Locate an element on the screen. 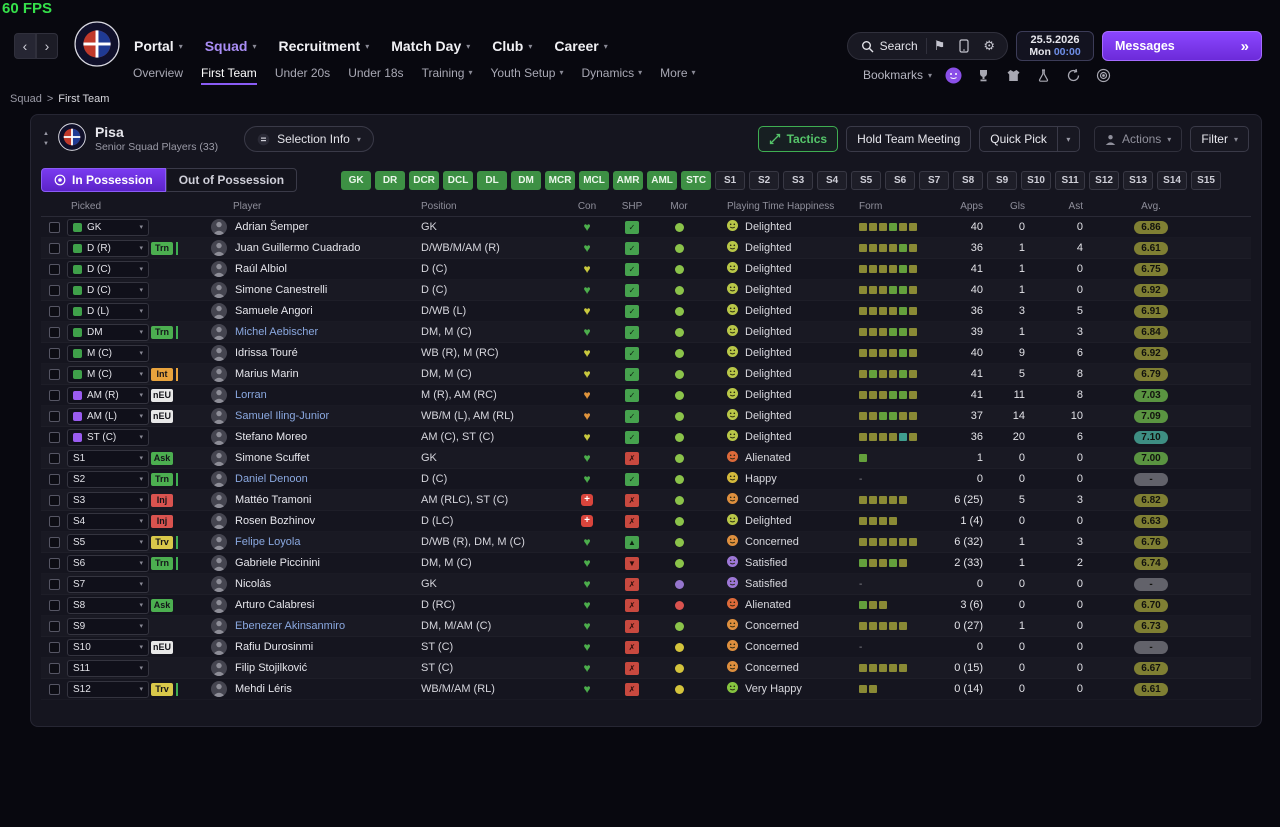 The height and width of the screenshot is (827, 1280). devices-icon is located at coordinates (964, 46).